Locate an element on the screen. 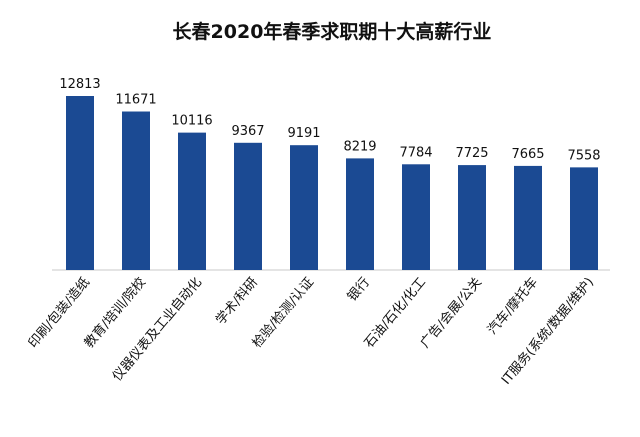 This screenshot has height=437, width=640. chart-title: 长春2020年春季求职期十大高薪行业 is located at coordinates (332, 31).